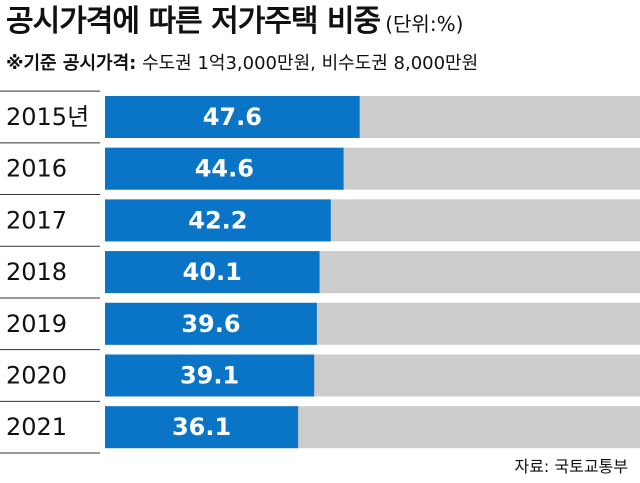  What do you see at coordinates (47, 117) in the screenshot?
I see `category-label: 2015년` at bounding box center [47, 117].